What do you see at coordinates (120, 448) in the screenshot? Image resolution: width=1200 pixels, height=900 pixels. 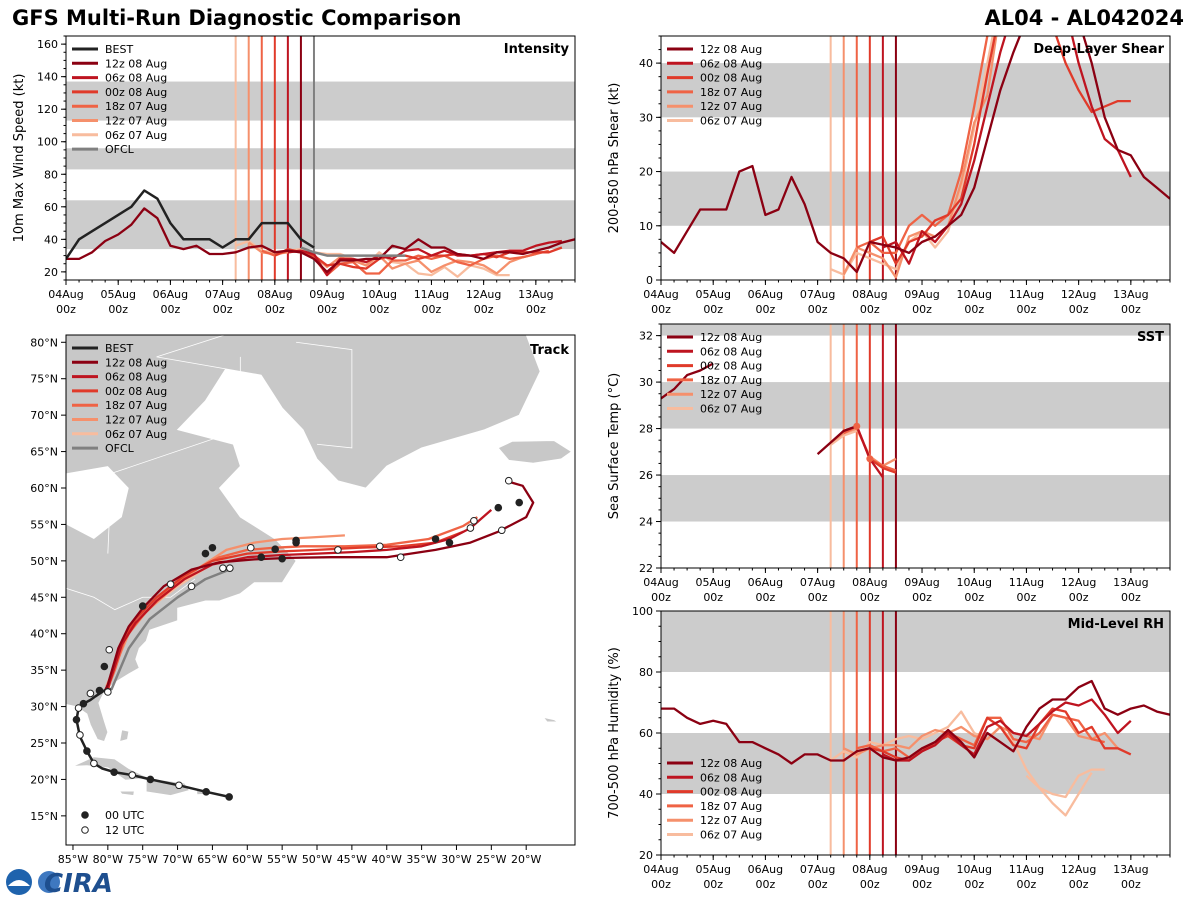 I see `legend-label: OFCL` at bounding box center [120, 448].